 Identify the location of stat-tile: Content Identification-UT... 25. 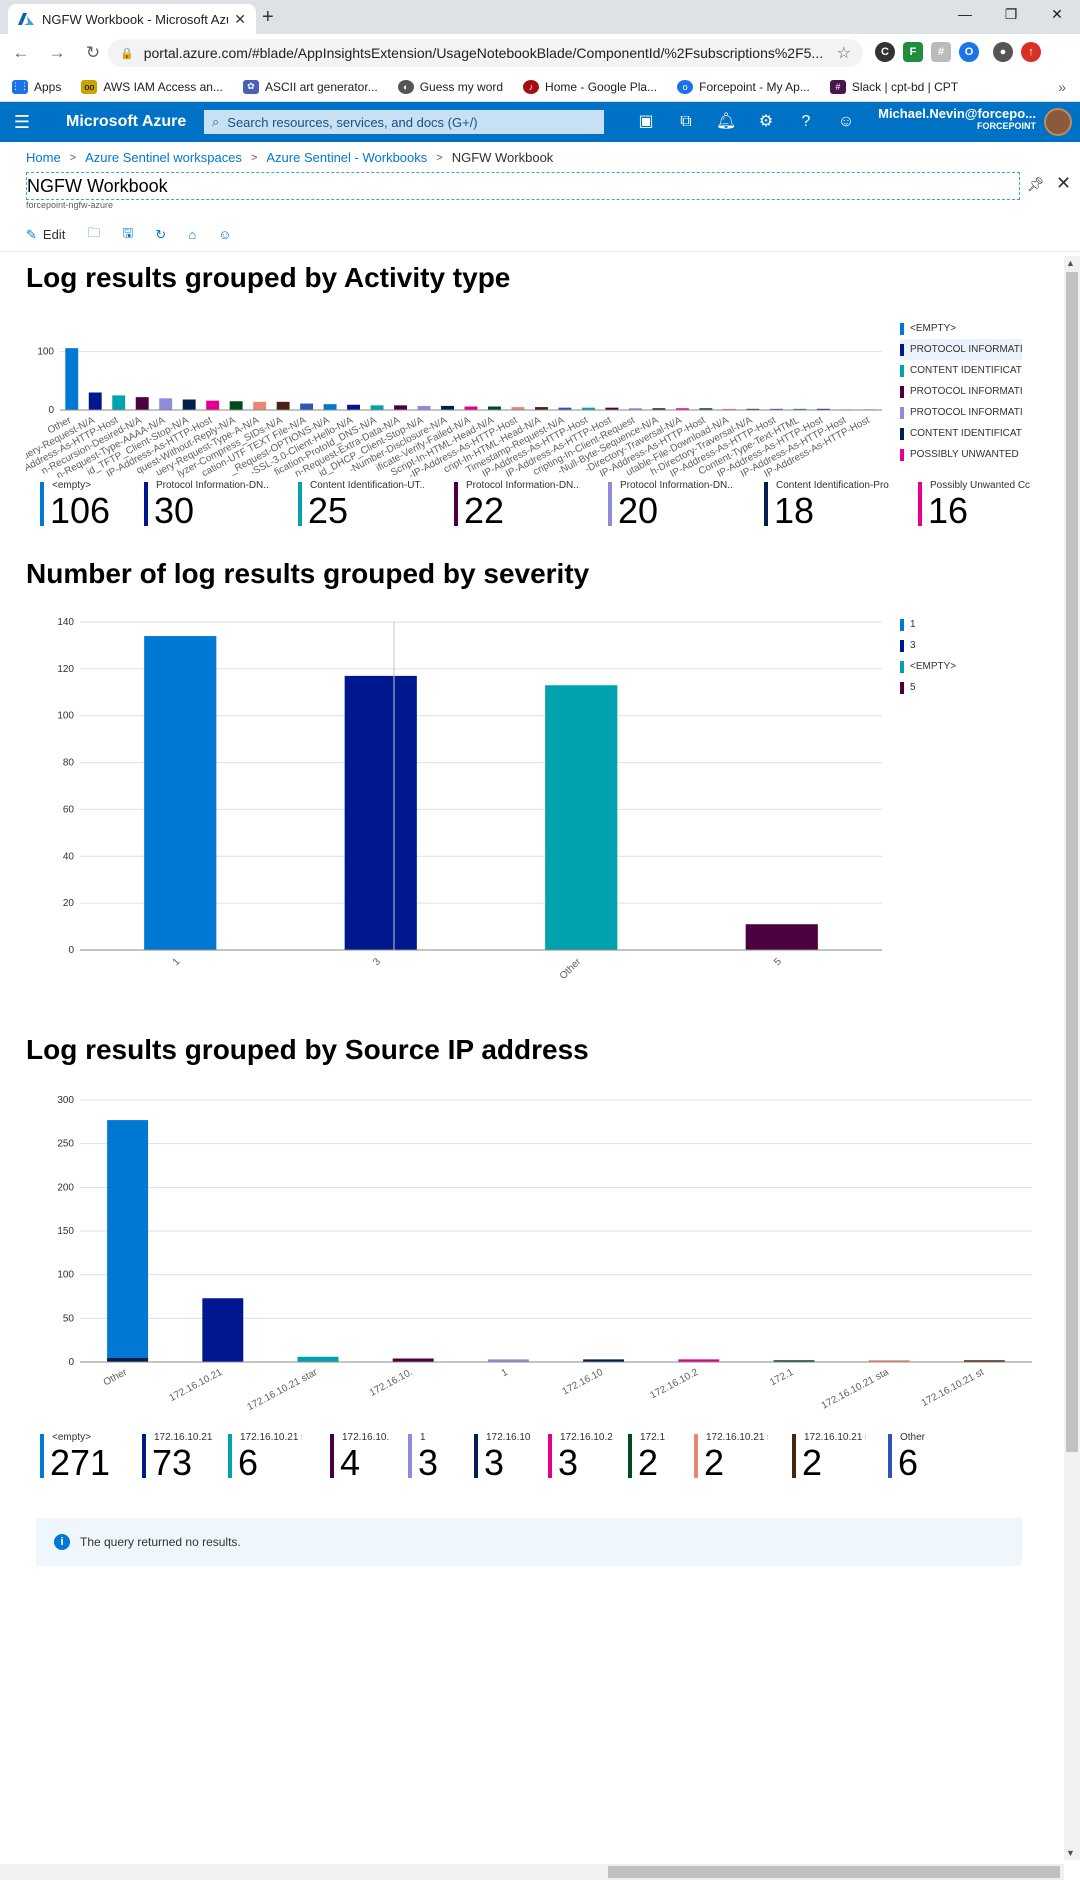
(362, 508).